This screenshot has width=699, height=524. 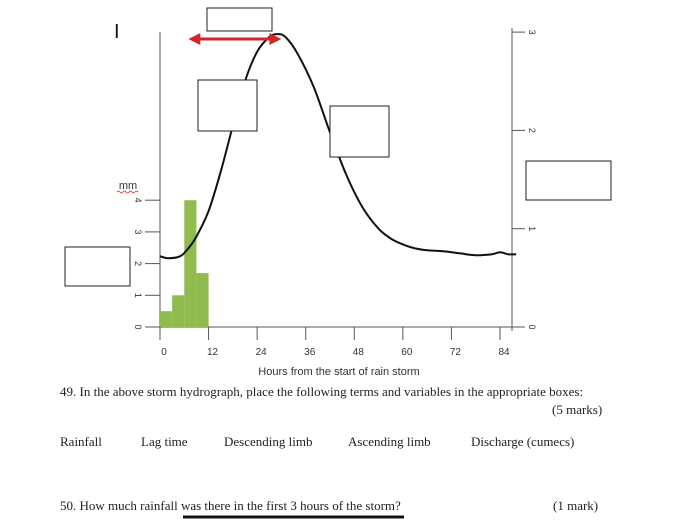 What do you see at coordinates (568, 180) in the screenshot?
I see `answer-box-discharge` at bounding box center [568, 180].